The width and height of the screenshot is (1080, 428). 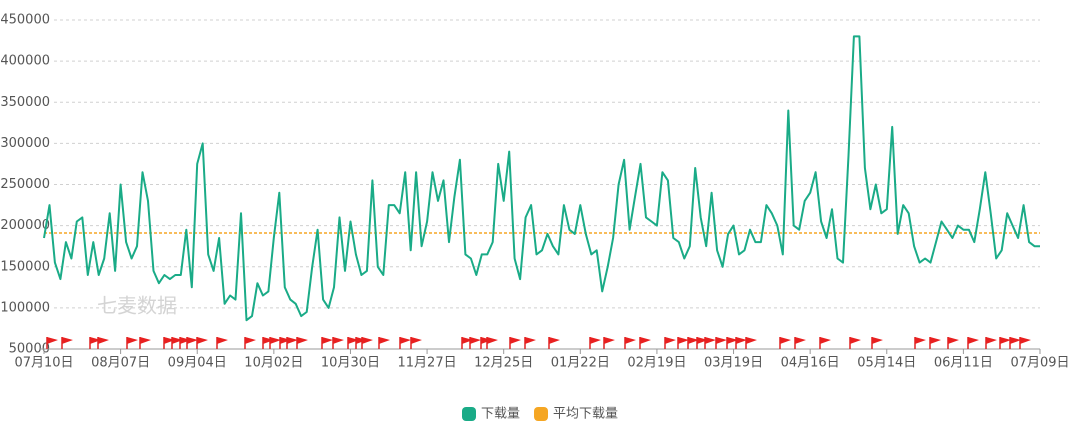 What do you see at coordinates (25, 20) in the screenshot?
I see `y-tick-label: 450000` at bounding box center [25, 20].